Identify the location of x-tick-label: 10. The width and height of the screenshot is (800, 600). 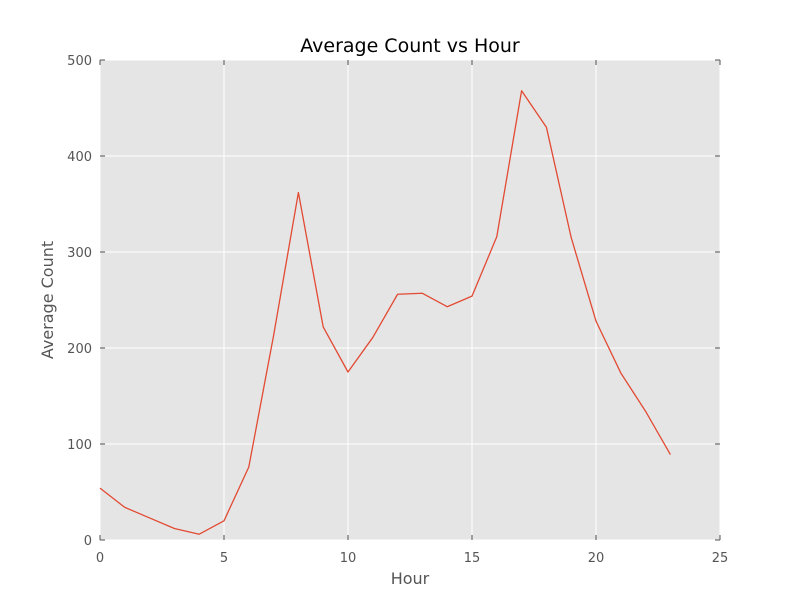
(348, 558).